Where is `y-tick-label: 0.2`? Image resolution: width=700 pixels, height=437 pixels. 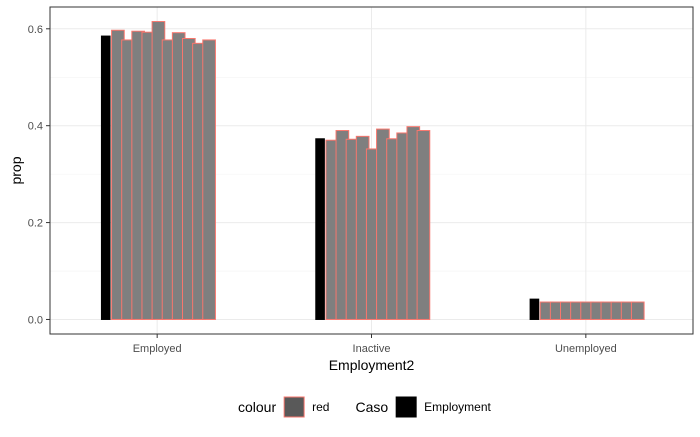
y-tick-label: 0.2 is located at coordinates (35, 224).